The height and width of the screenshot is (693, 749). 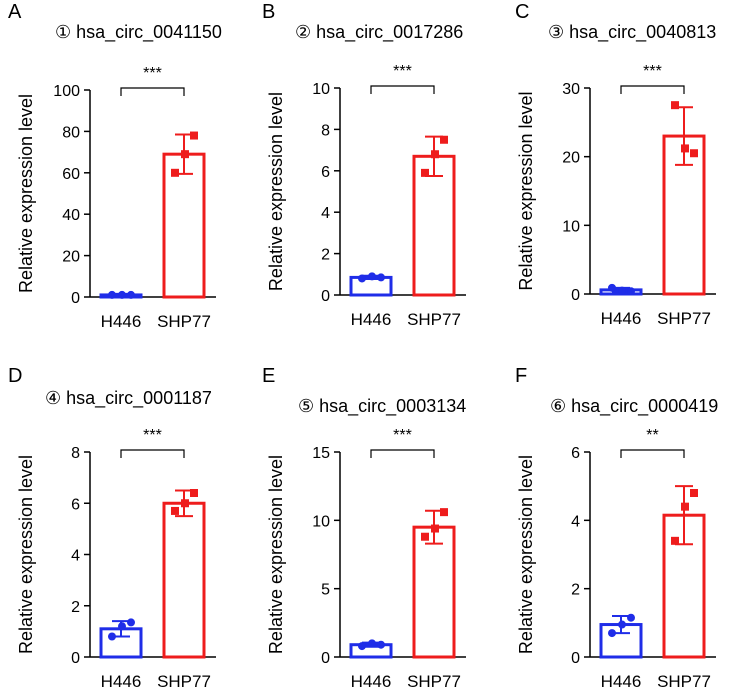 What do you see at coordinates (575, 295) in the screenshot?
I see `panel-c-y-tick-label: 0` at bounding box center [575, 295].